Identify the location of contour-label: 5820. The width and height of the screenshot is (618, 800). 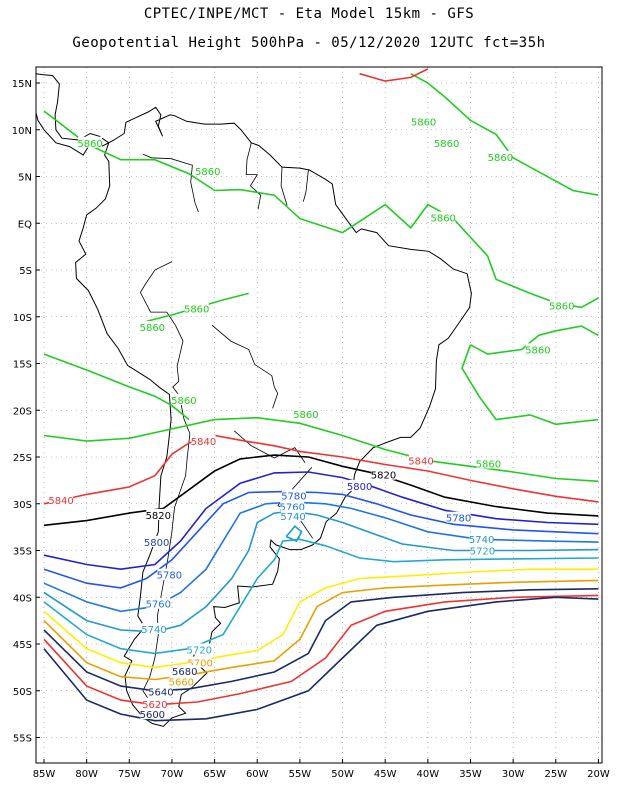
(383, 476).